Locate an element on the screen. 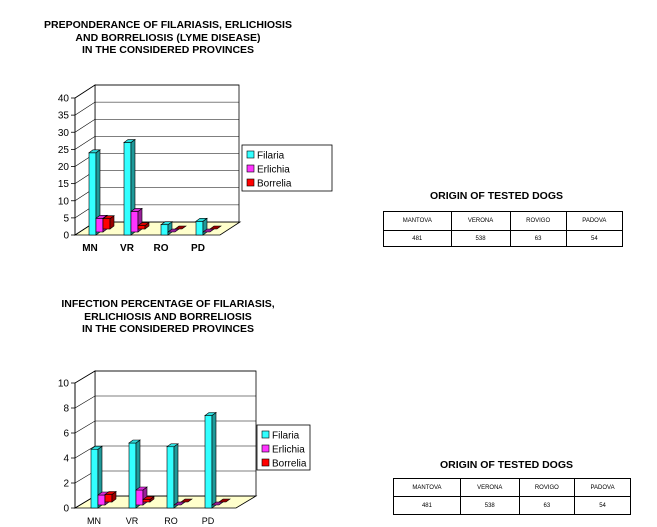 The image size is (657, 527). chart-2-title-line-1: INFECTION PERCENTAGE OF FILARIASIS, is located at coordinates (168, 304).